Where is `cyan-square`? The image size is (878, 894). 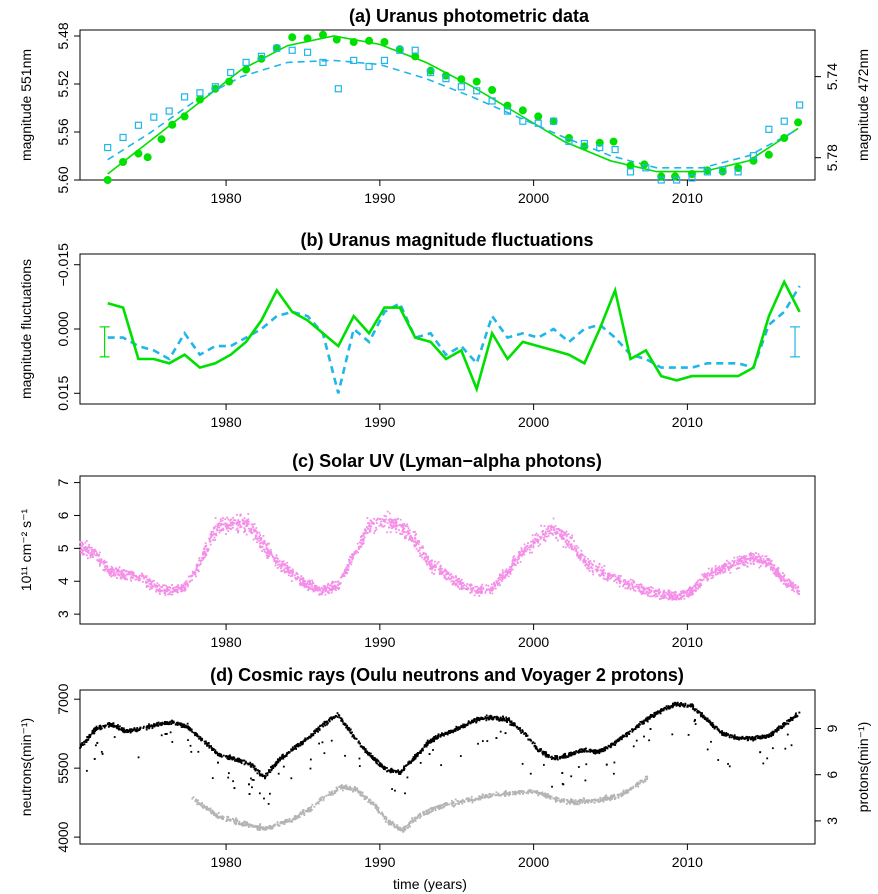
cyan-square is located at coordinates (723, 170).